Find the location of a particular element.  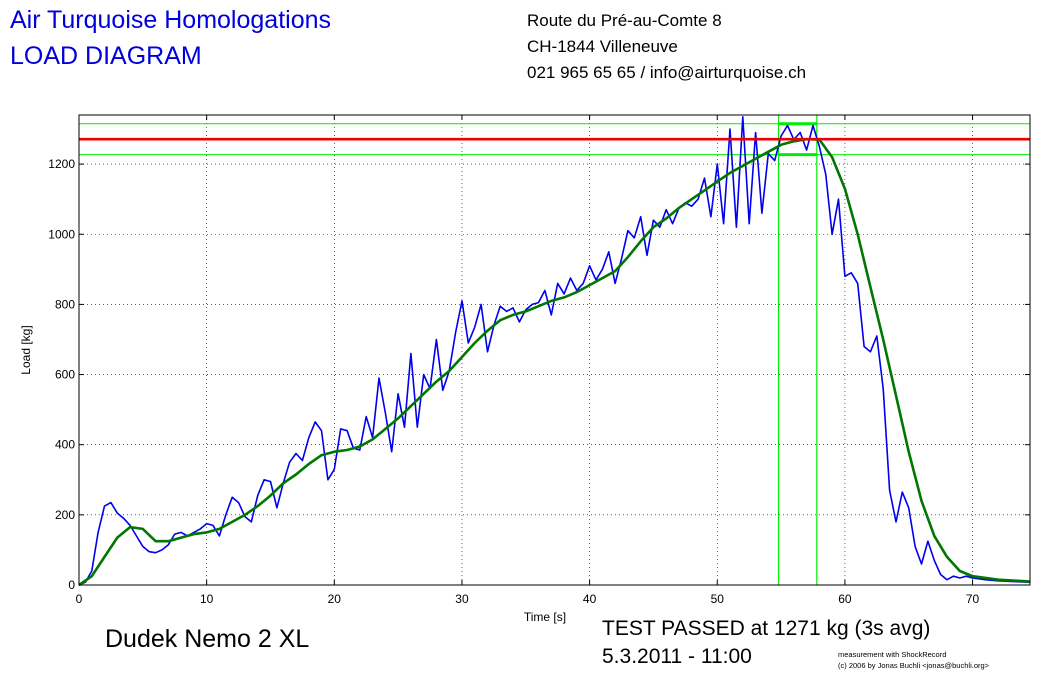

x-tick-label: 70 is located at coordinates (973, 599).